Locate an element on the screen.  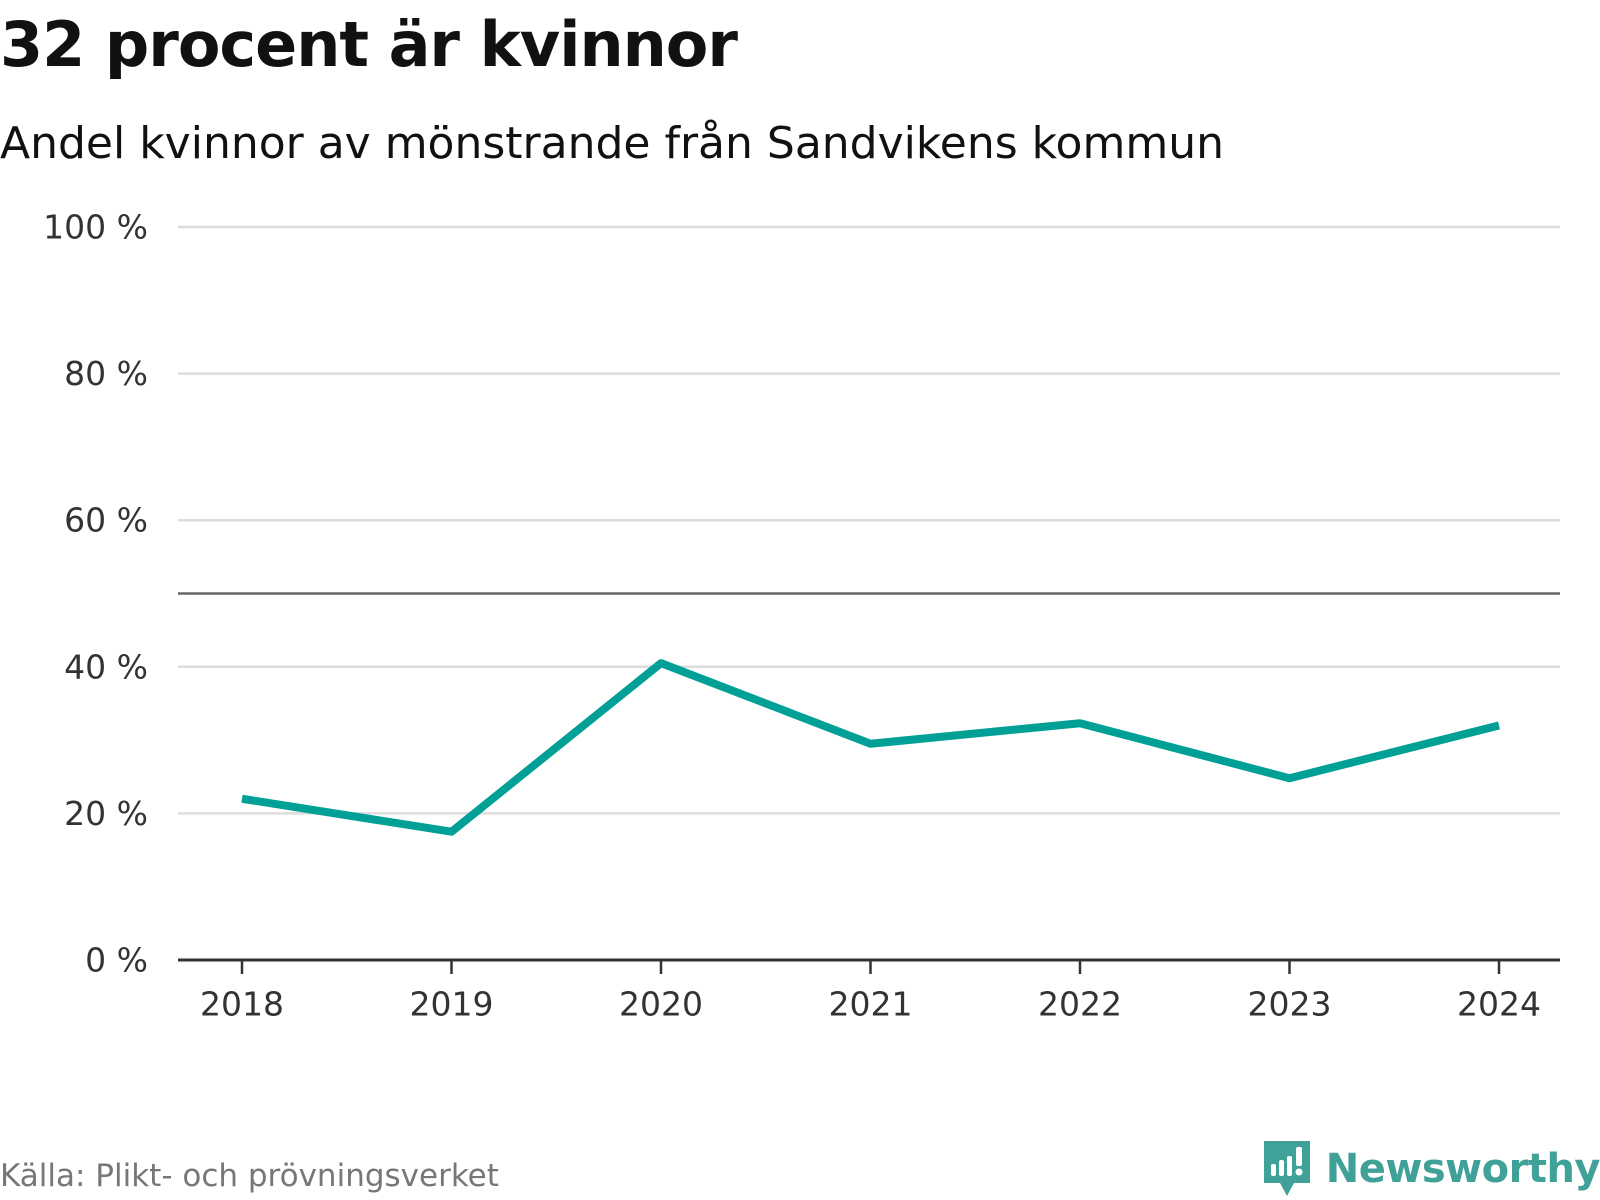
y-tick-label-40: 40 % is located at coordinates (106, 666).